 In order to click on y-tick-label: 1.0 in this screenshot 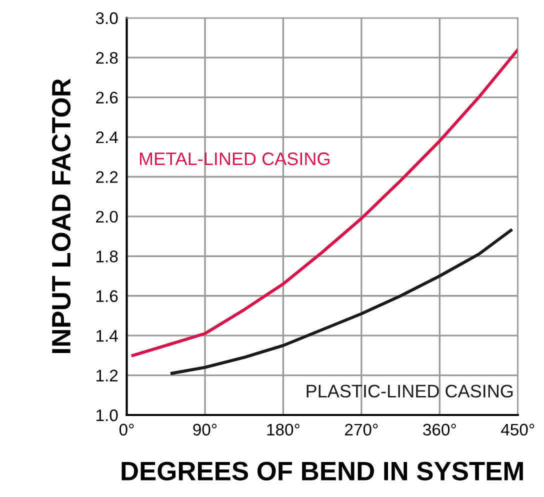, I will do `click(107, 415)`.